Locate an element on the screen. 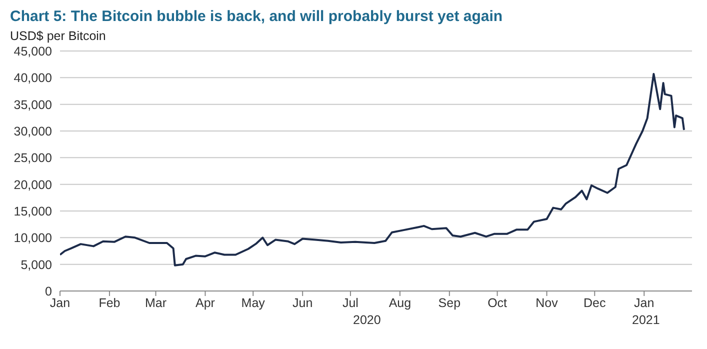 Image resolution: width=707 pixels, height=349 pixels. x-tick-label: Mar is located at coordinates (155, 303).